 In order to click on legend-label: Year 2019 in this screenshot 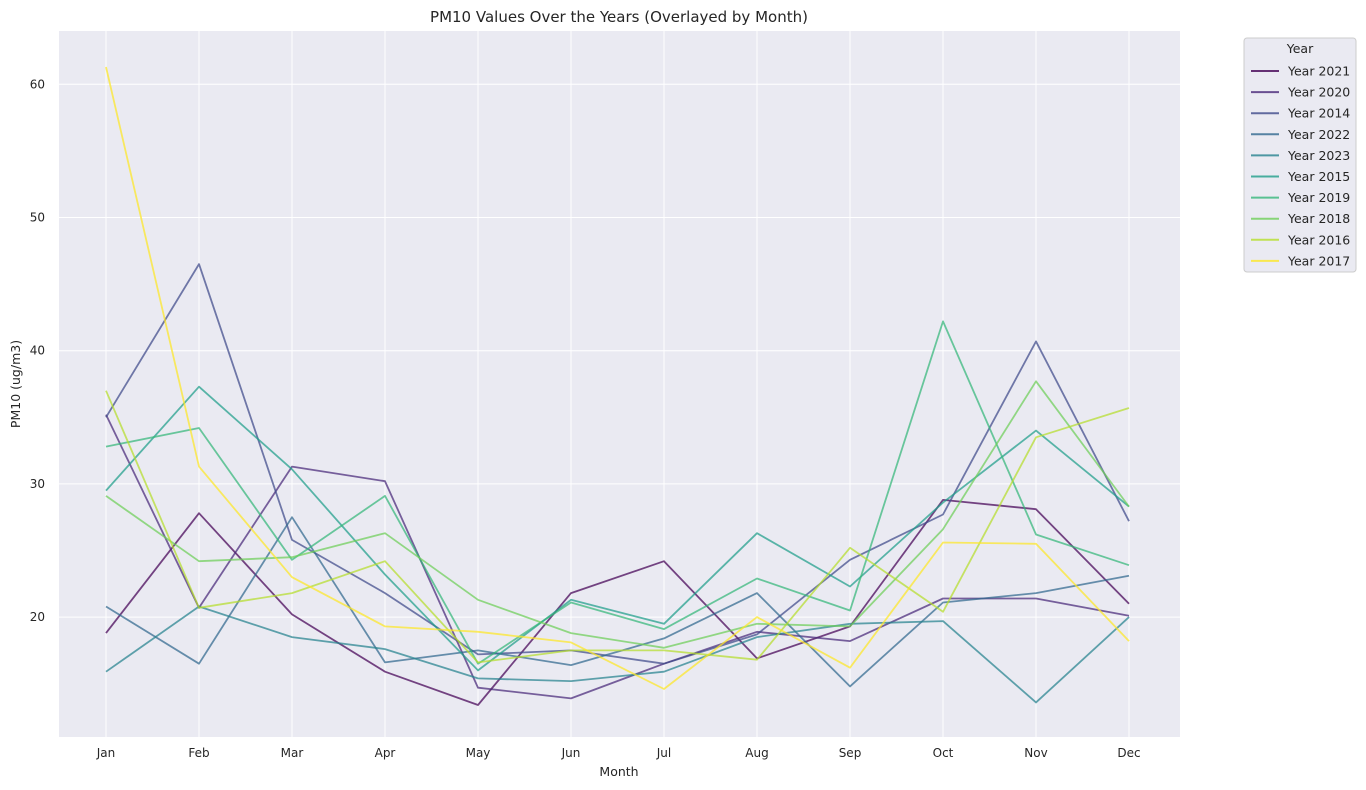, I will do `click(1318, 197)`.